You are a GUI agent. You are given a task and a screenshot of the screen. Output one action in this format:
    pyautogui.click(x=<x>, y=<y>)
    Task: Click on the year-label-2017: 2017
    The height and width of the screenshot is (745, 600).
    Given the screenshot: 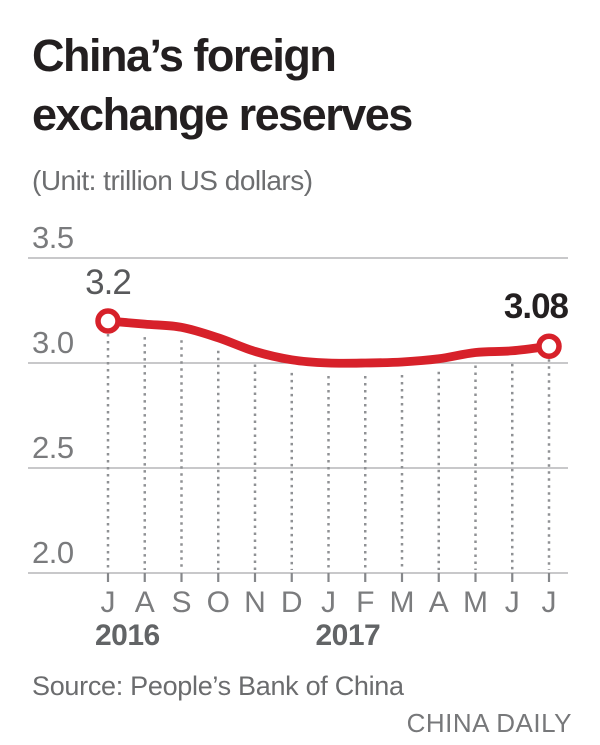 What is the action you would take?
    pyautogui.click(x=348, y=635)
    